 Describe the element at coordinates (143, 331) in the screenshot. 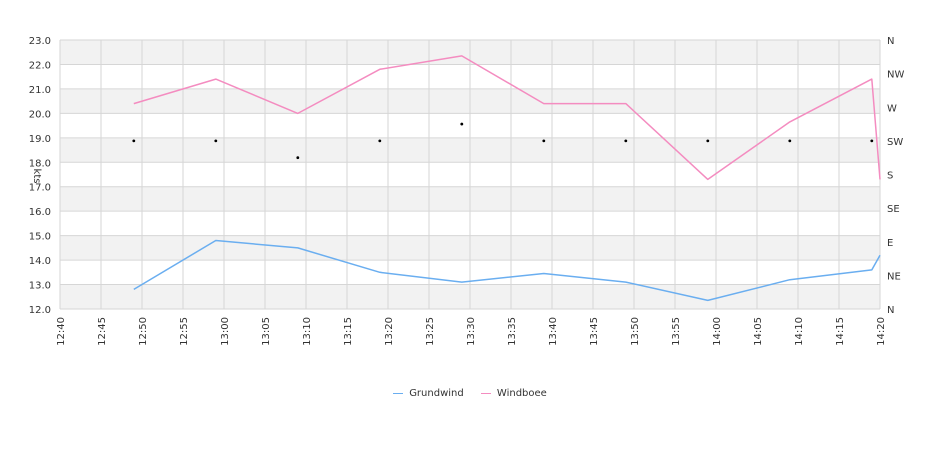

I see `x-tick-label: 12:50` at that location.